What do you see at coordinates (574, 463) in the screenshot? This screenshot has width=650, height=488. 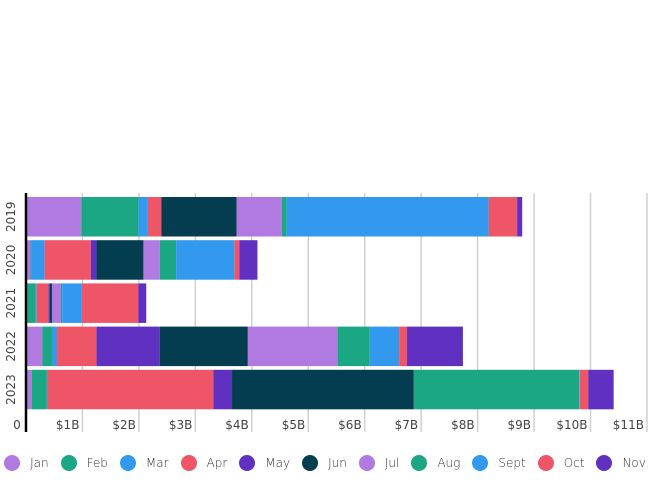 I see `legend-label: Oct` at bounding box center [574, 463].